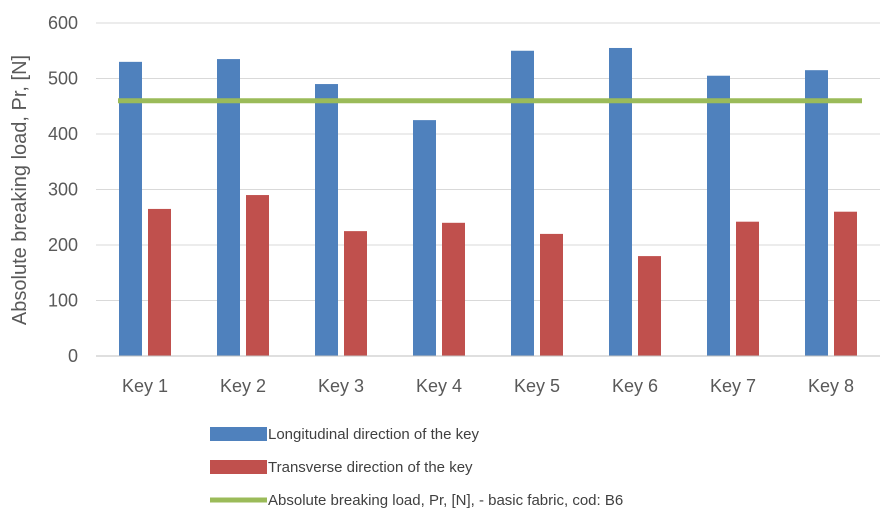 The width and height of the screenshot is (886, 517). What do you see at coordinates (537, 386) in the screenshot?
I see `x-tick-label: Key 5` at bounding box center [537, 386].